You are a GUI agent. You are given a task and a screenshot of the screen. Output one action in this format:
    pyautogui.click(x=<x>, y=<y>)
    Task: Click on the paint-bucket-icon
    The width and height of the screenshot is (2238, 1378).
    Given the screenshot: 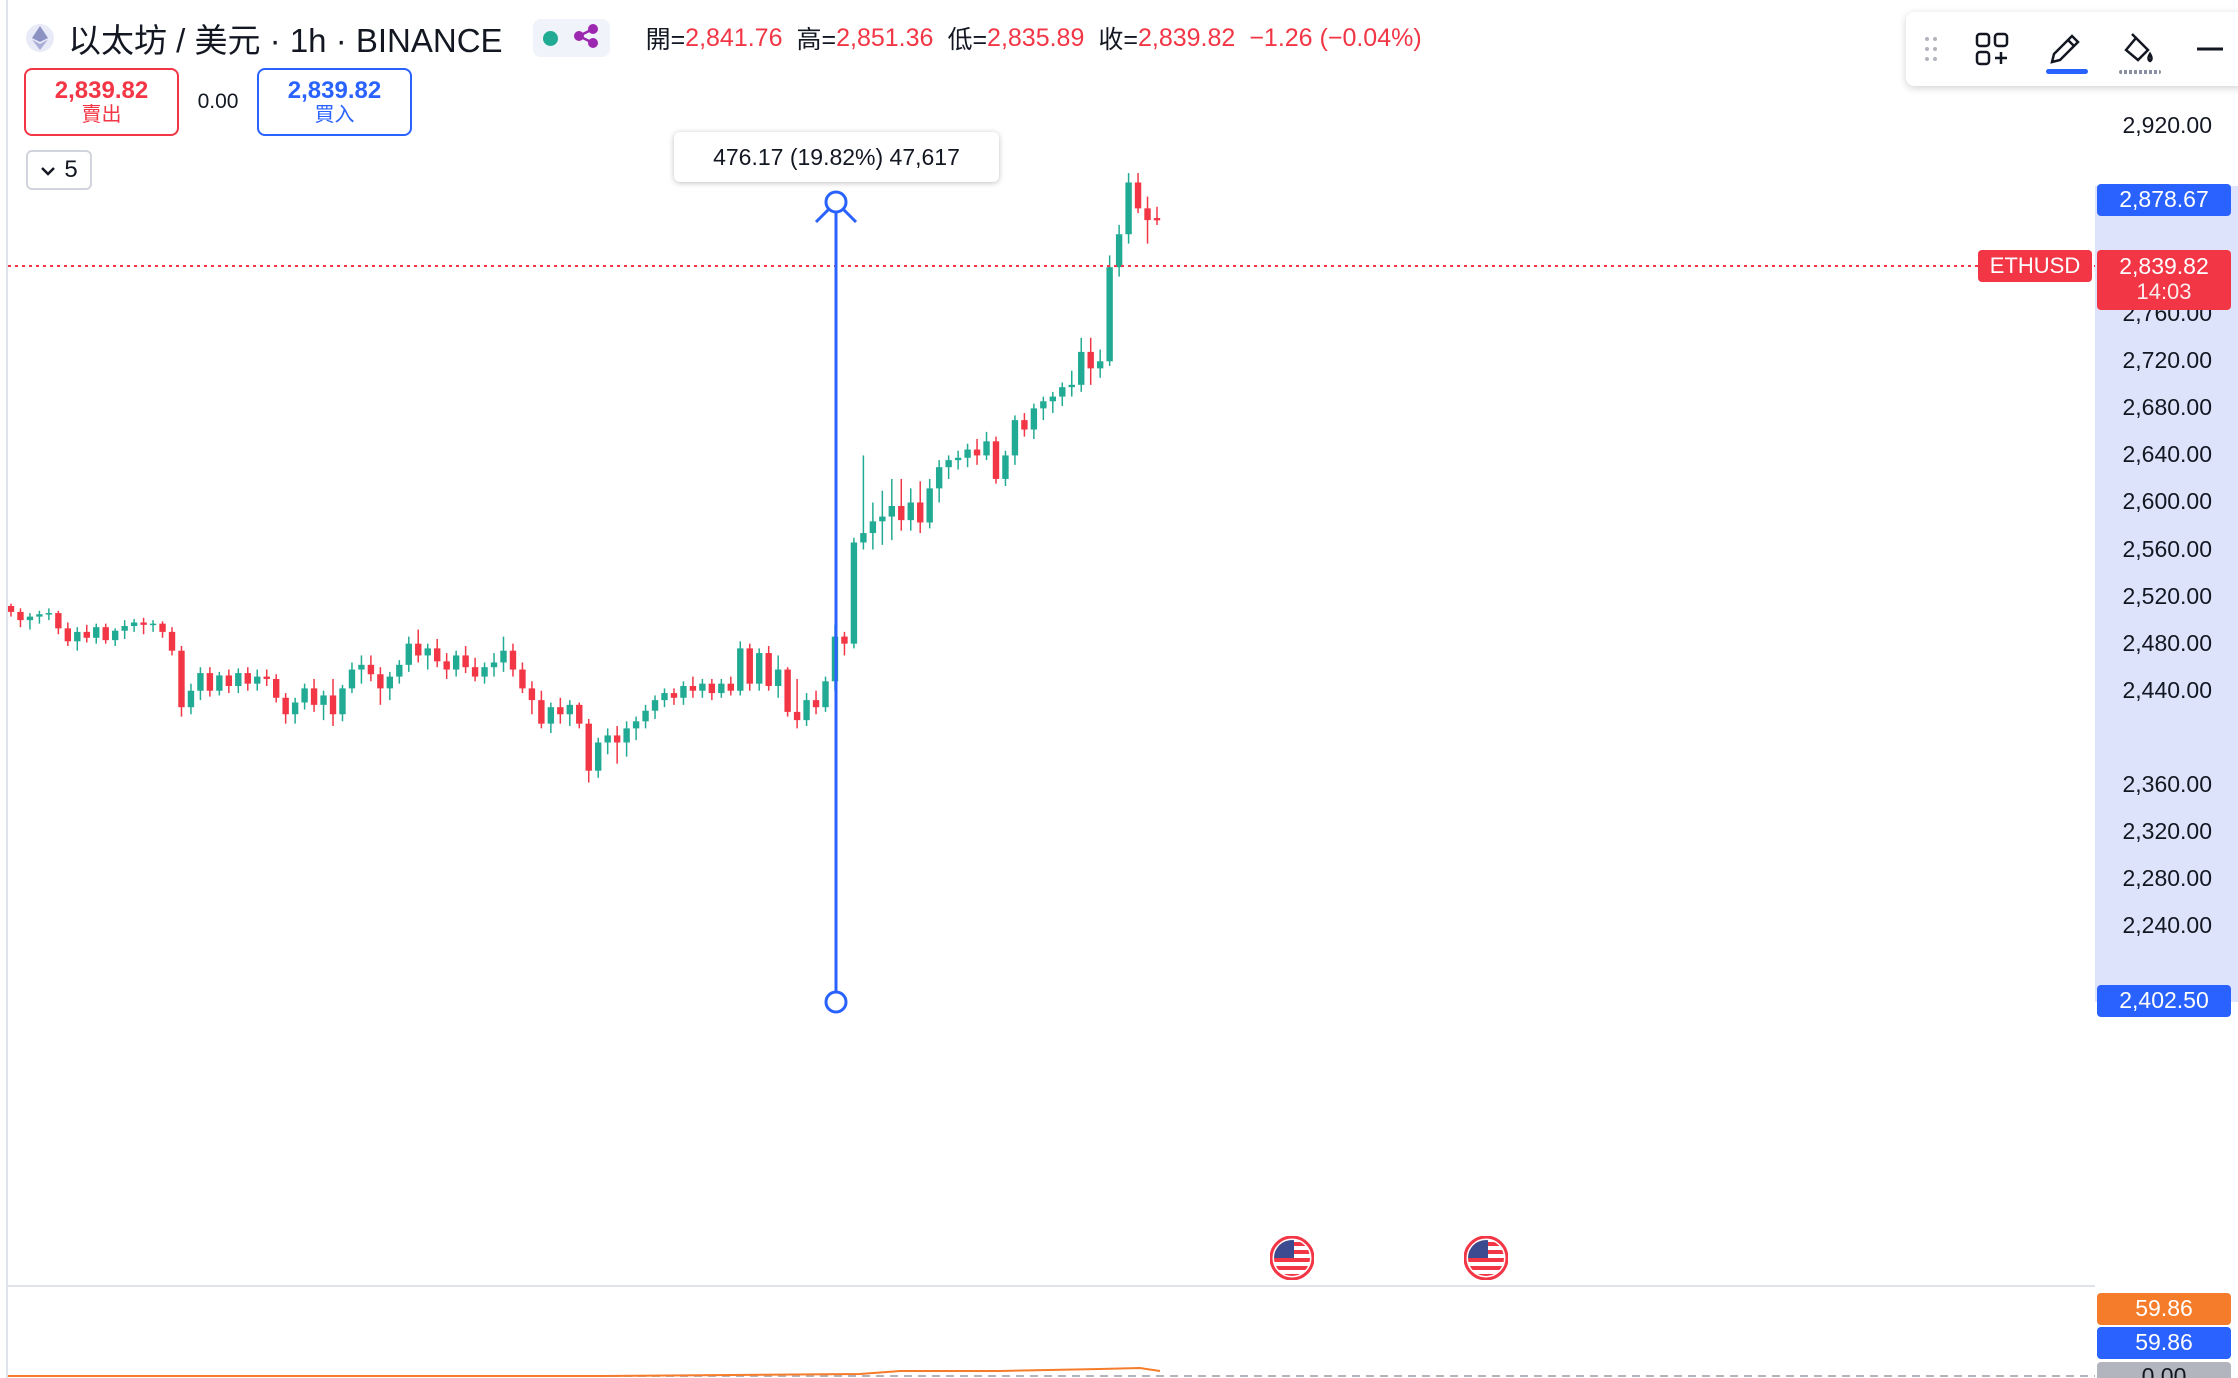 What is the action you would take?
    pyautogui.click(x=2137, y=49)
    